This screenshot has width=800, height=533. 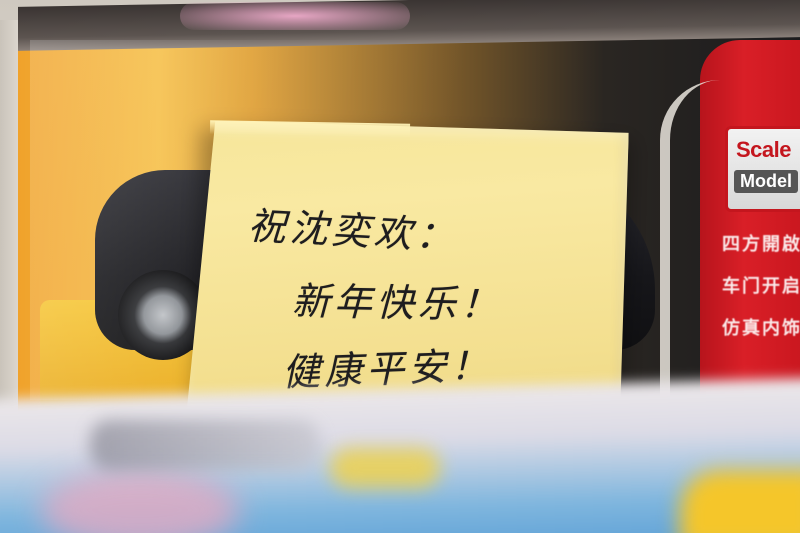 I want to click on foreground-print-graphic, so click(x=205, y=445).